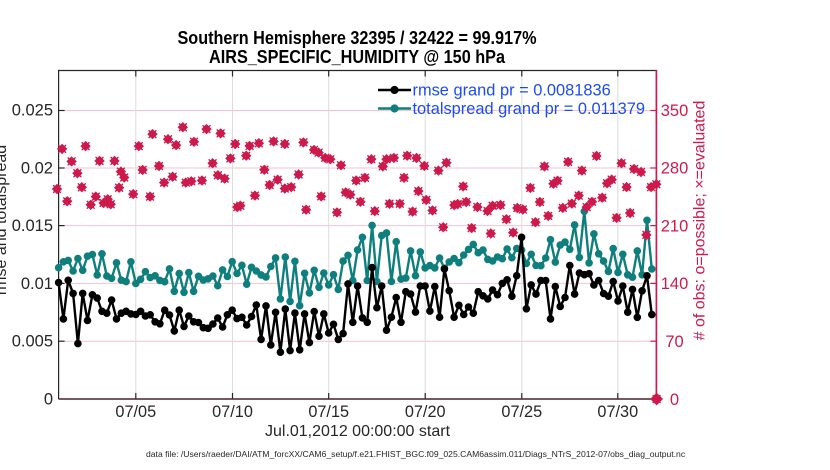 The image size is (830, 470). What do you see at coordinates (232, 412) in the screenshot?
I see `svg-text: 07/10` at bounding box center [232, 412].